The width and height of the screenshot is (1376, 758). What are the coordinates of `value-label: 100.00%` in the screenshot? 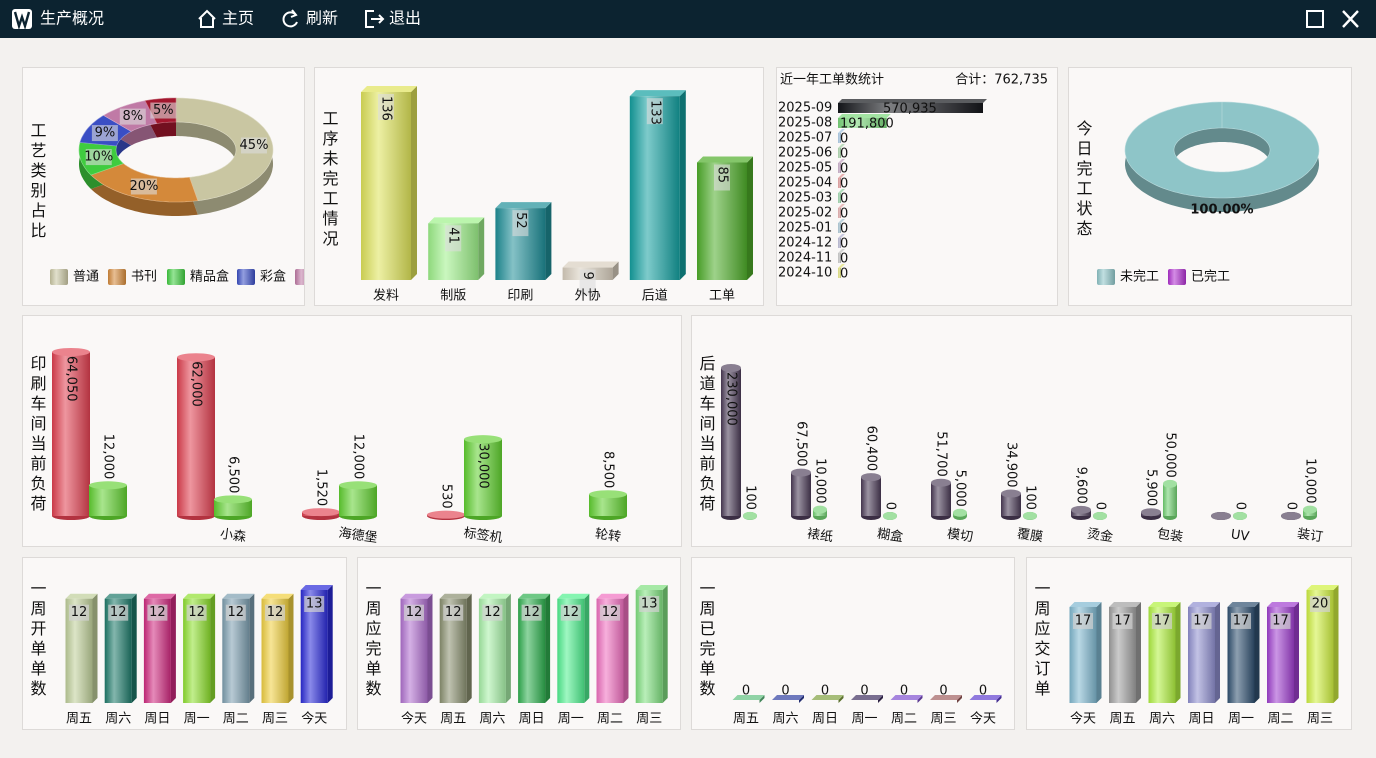 It's located at (1221, 210).